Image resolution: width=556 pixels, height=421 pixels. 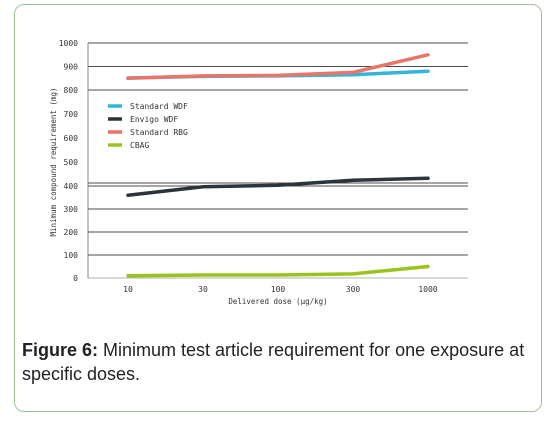 What do you see at coordinates (71, 209) in the screenshot?
I see `y-tick-label: 300` at bounding box center [71, 209].